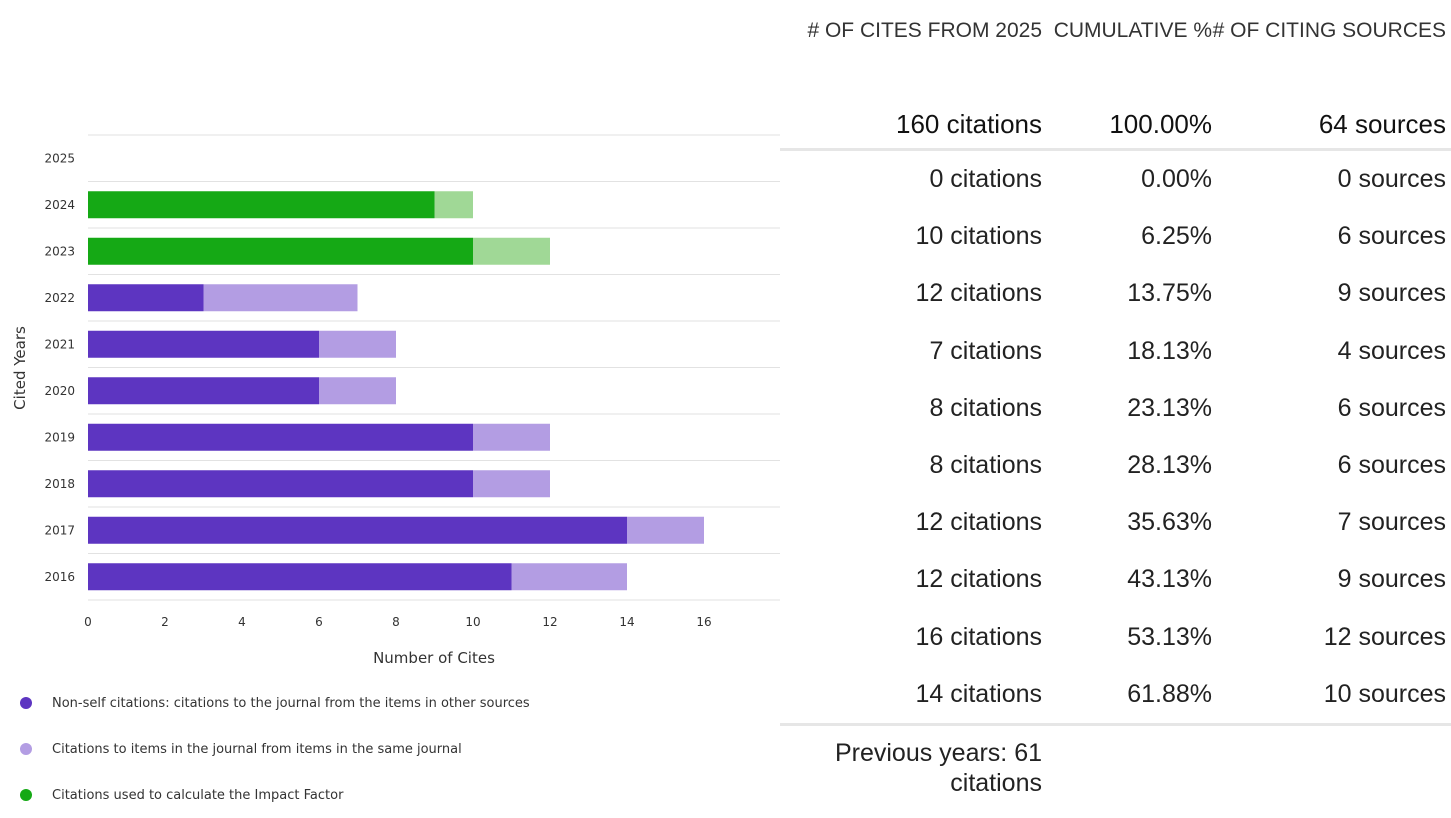  Describe the element at coordinates (59, 577) in the screenshot. I see `y-tick-label: 2016` at that location.